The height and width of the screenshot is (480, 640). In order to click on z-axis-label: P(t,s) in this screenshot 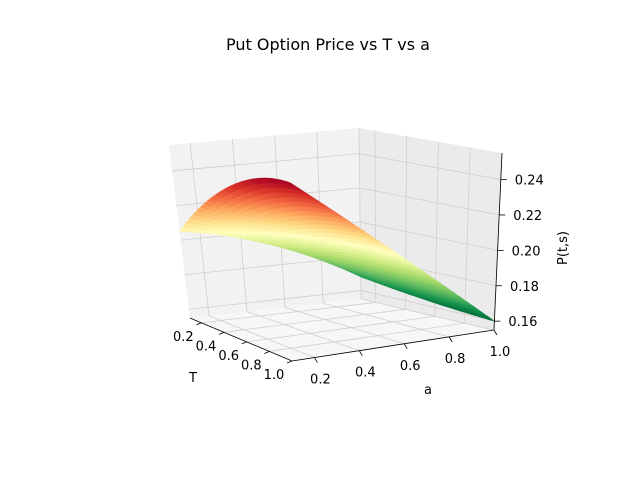, I will do `click(563, 248)`.